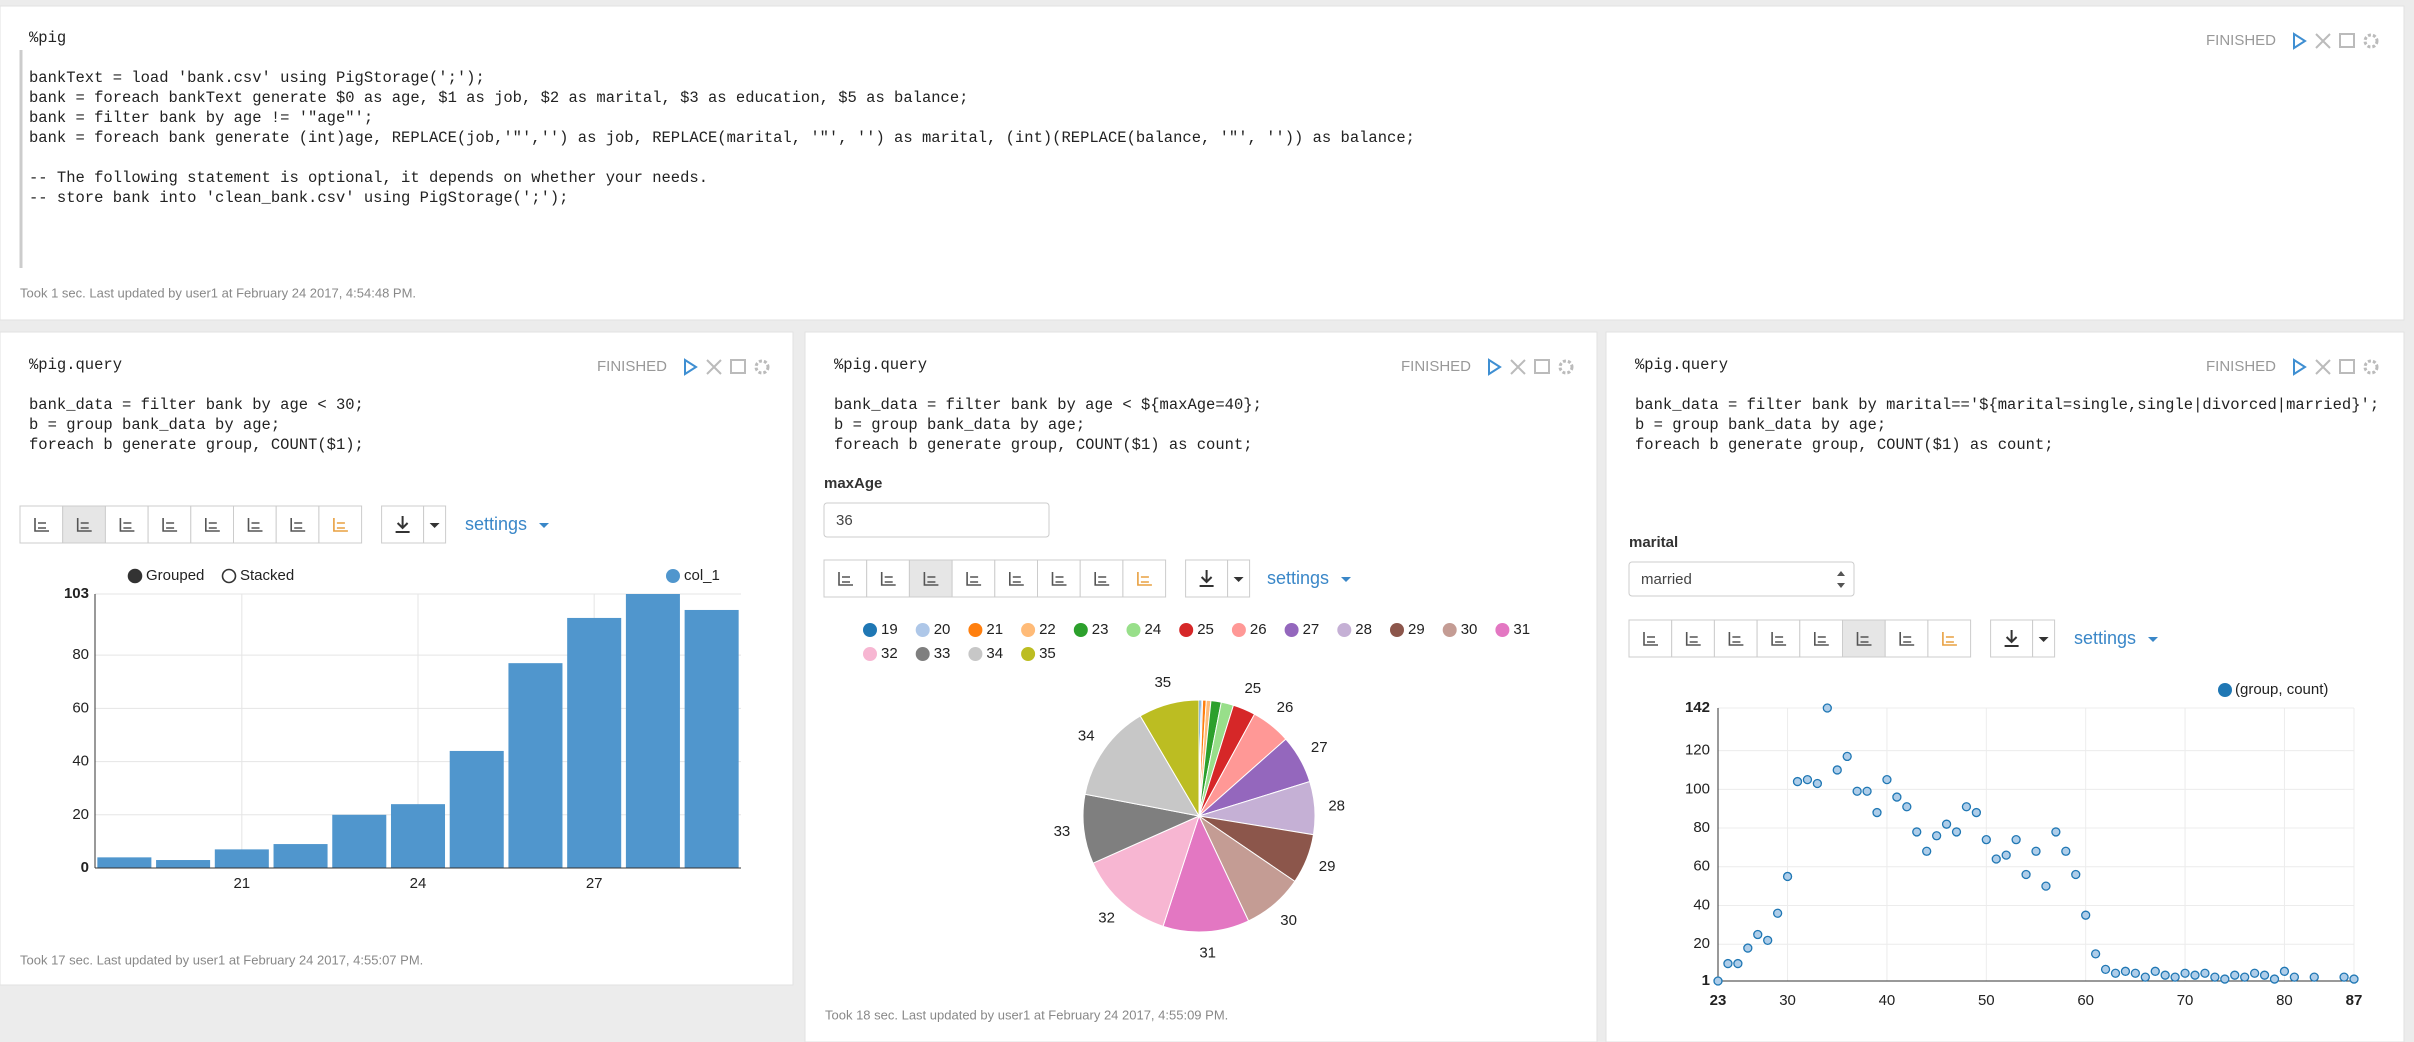 This screenshot has width=2414, height=1042. What do you see at coordinates (1319, 747) in the screenshot?
I see `slice-label: 27` at bounding box center [1319, 747].